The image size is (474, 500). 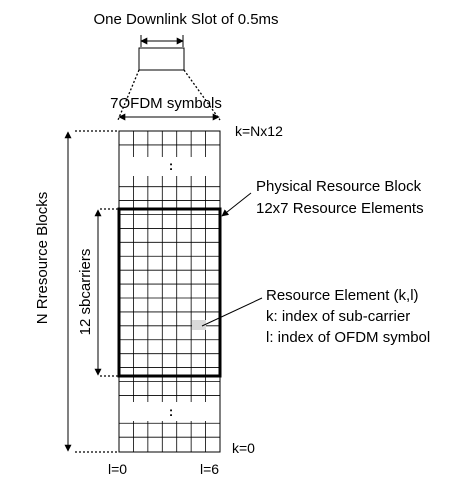 I want to click on resource-element-highlight, so click(x=199, y=325).